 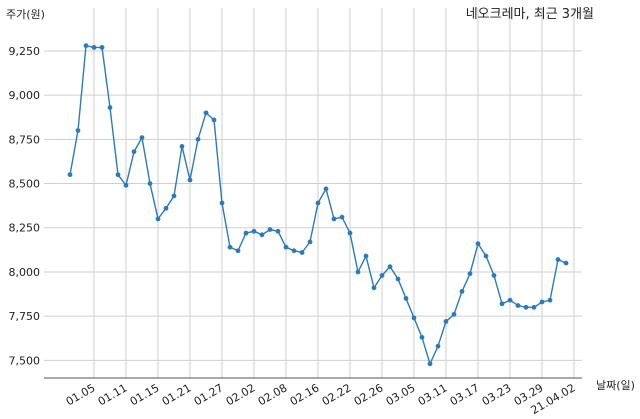 What do you see at coordinates (465, 394) in the screenshot?
I see `x-tick-label: 03.17` at bounding box center [465, 394].